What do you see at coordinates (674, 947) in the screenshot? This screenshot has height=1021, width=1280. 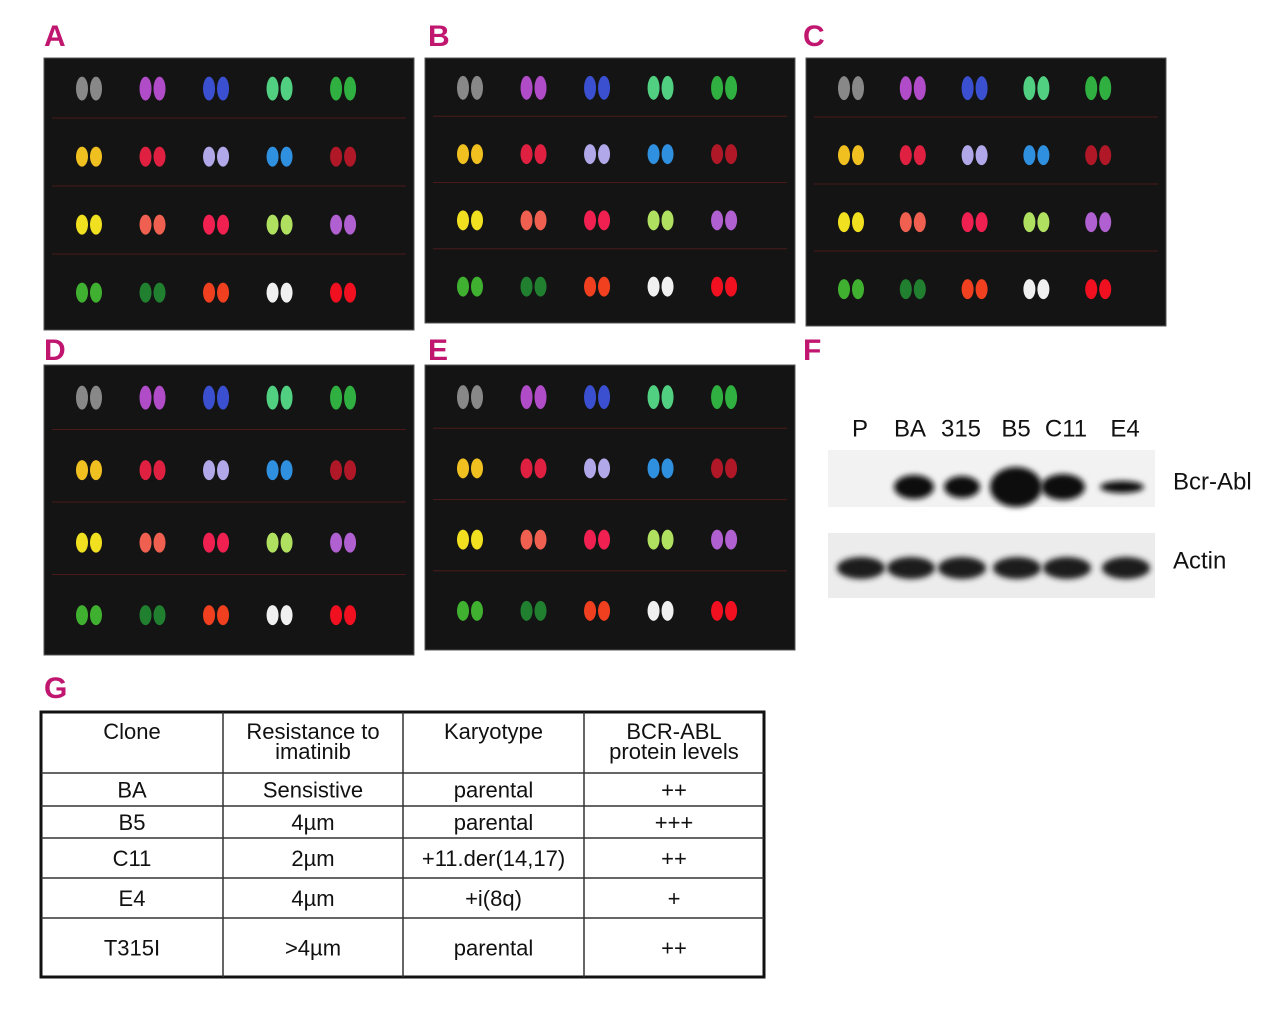 I see `table-cell: ++` at bounding box center [674, 947].